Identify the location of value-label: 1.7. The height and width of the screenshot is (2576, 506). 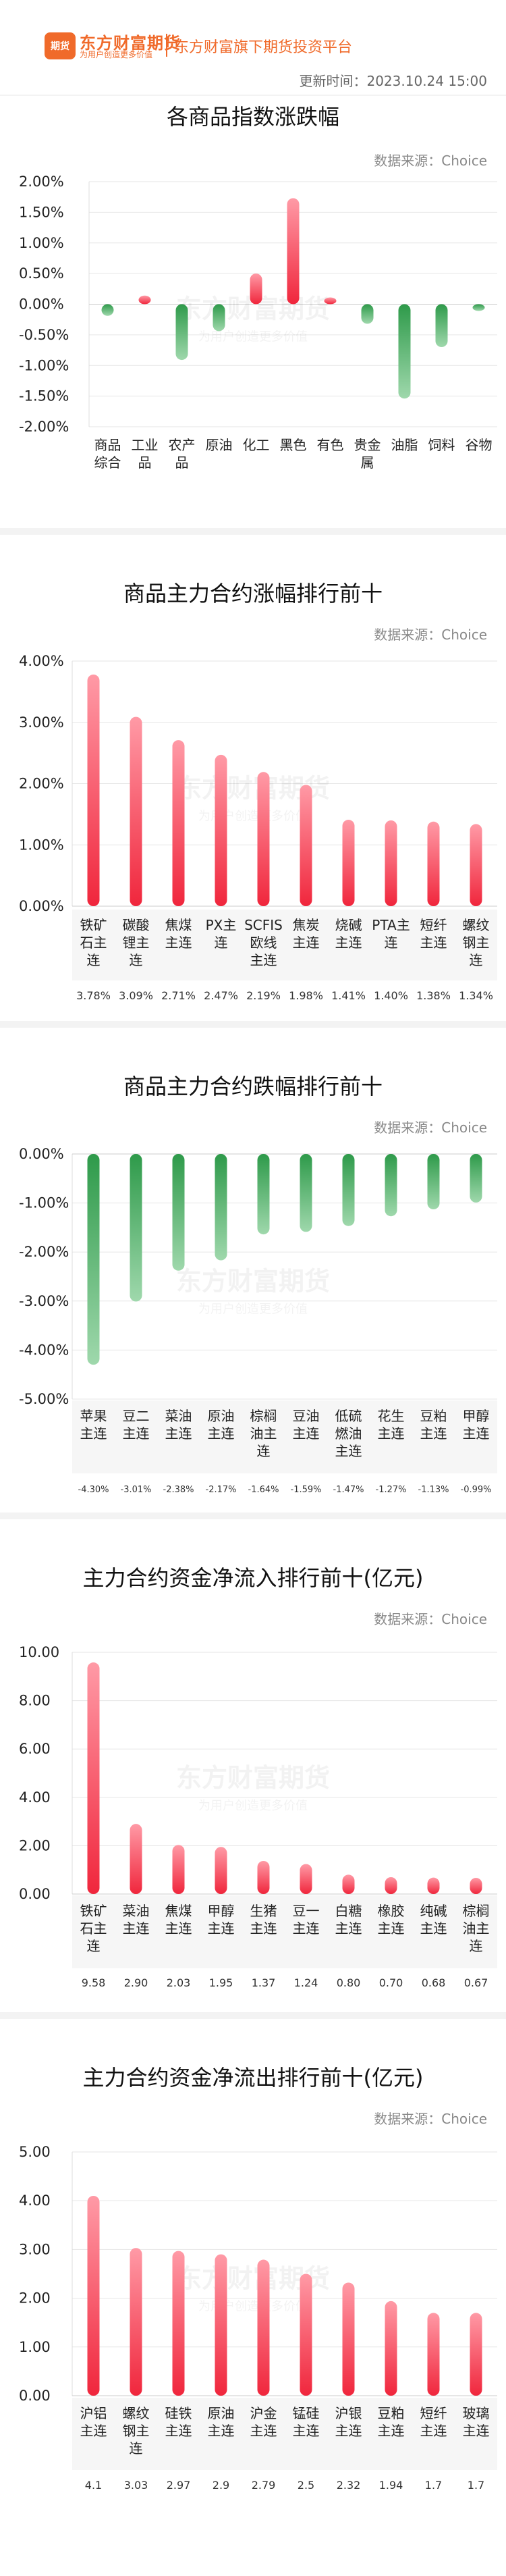
(433, 2486).